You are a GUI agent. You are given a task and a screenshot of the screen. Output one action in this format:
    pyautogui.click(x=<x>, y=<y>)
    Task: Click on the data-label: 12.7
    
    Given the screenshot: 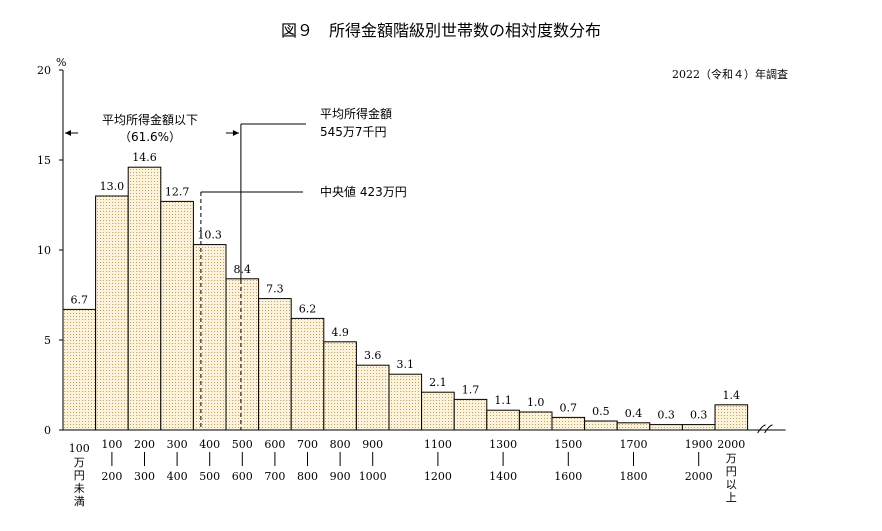 What is the action you would take?
    pyautogui.click(x=177, y=191)
    